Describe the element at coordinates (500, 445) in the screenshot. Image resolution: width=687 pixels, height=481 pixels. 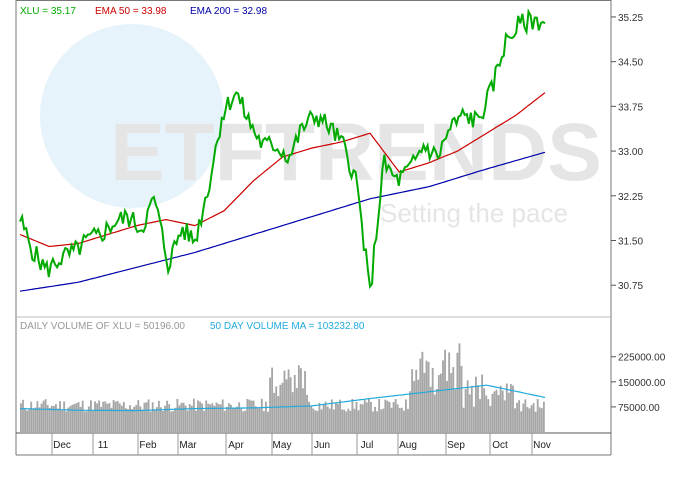
I see `date-tick-label: Oct` at that location.